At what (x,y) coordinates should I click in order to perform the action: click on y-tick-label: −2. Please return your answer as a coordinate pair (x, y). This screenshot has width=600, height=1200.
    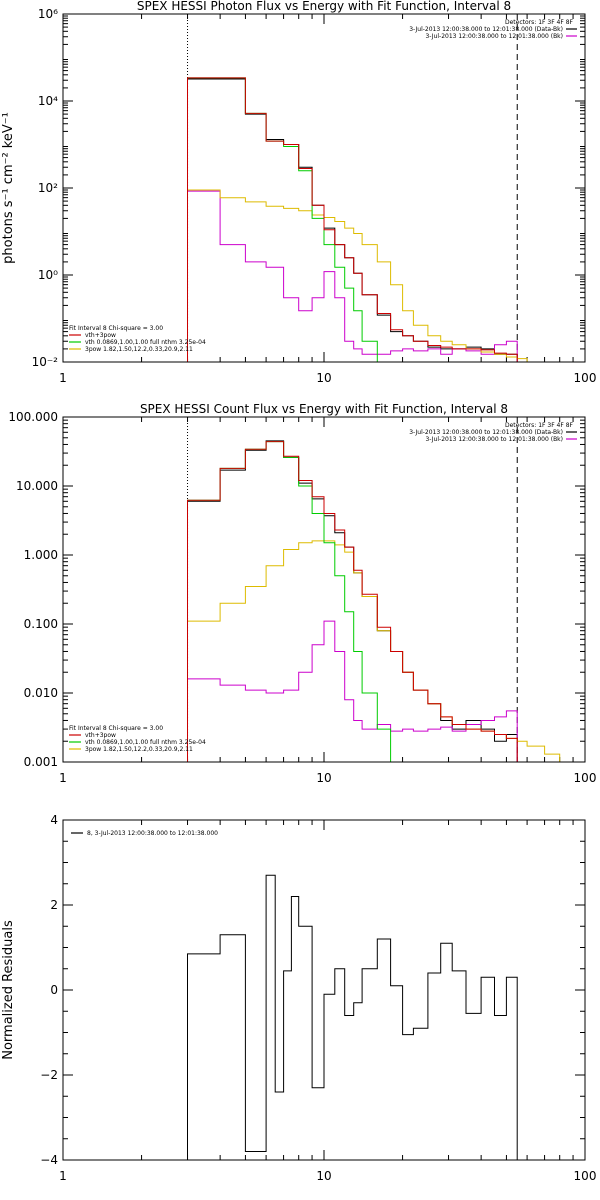
    Looking at the image, I should click on (49, 1075).